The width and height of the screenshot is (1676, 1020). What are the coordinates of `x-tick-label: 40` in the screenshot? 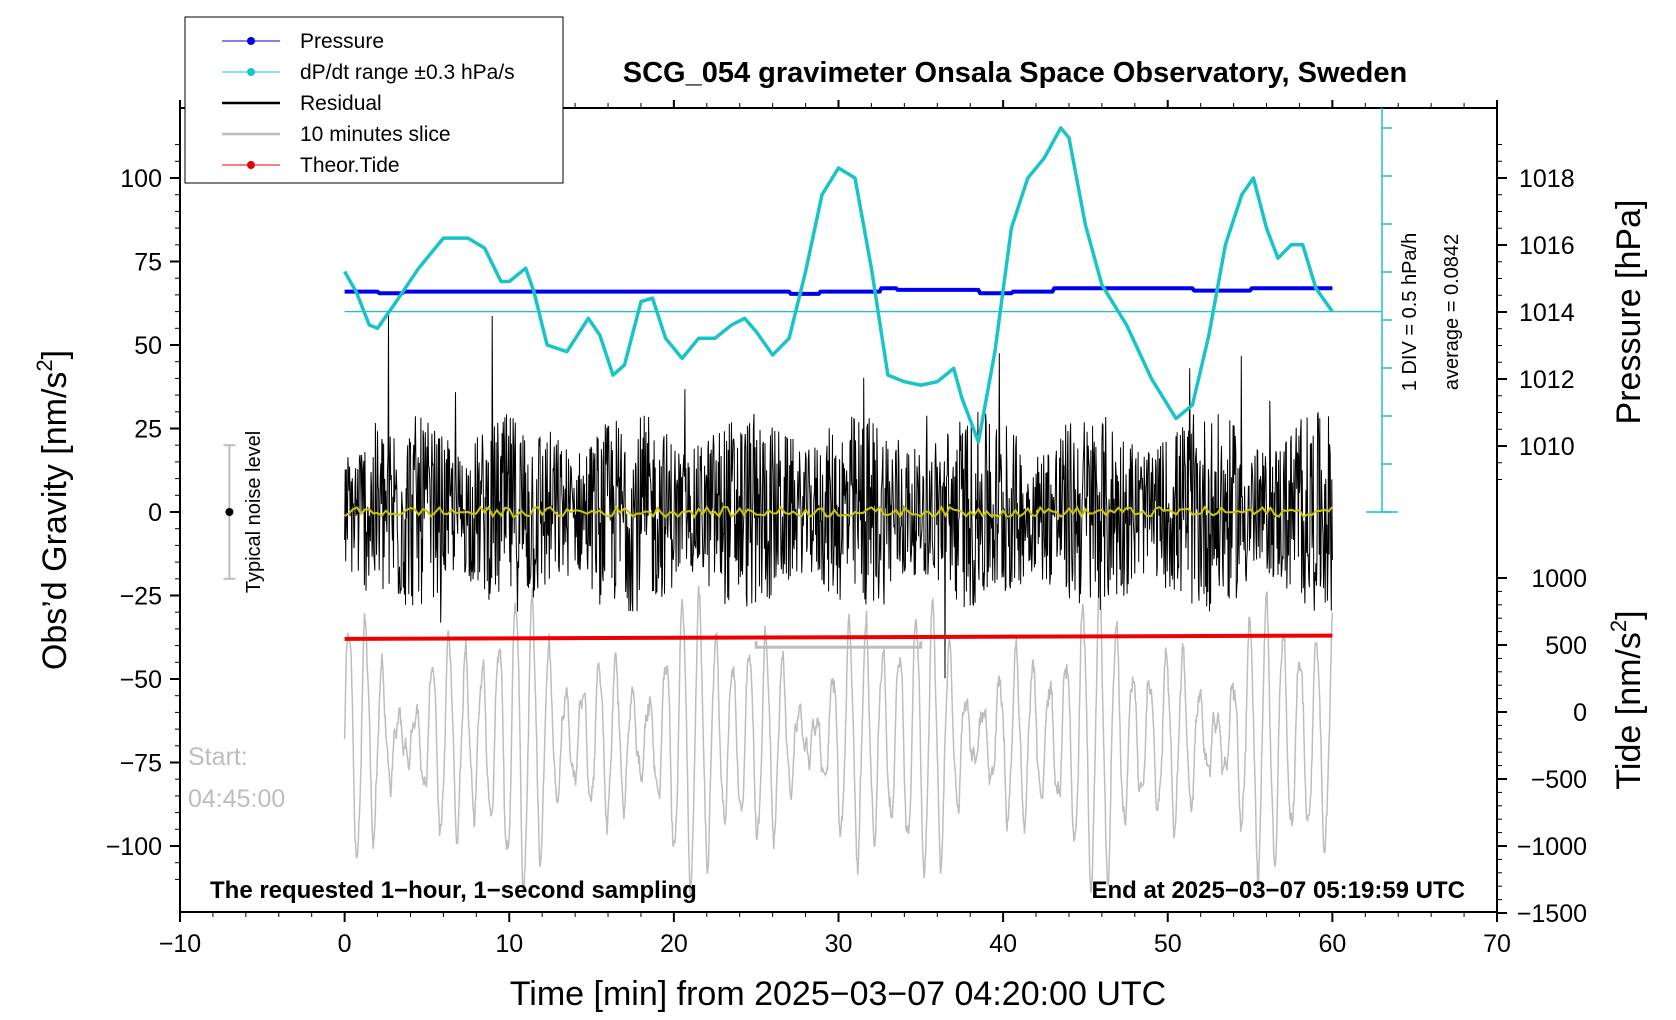 It's located at (1003, 944).